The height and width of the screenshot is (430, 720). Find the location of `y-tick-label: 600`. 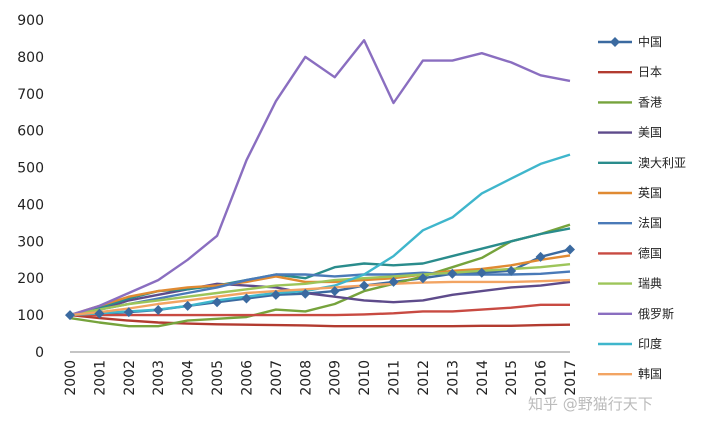

y-tick-label: 600 is located at coordinates (30, 132).